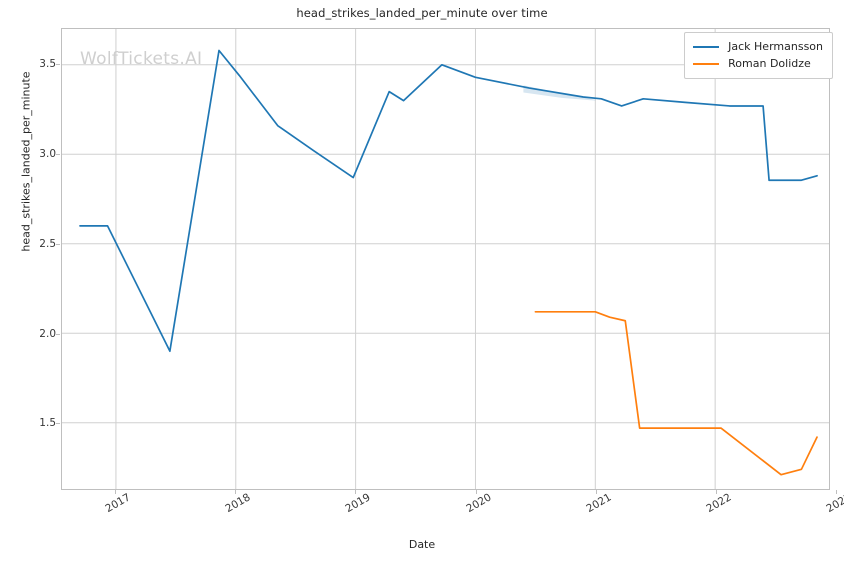 The image size is (844, 561). What do you see at coordinates (719, 503) in the screenshot?
I see `x-axis-tick-label: 2022` at bounding box center [719, 503].